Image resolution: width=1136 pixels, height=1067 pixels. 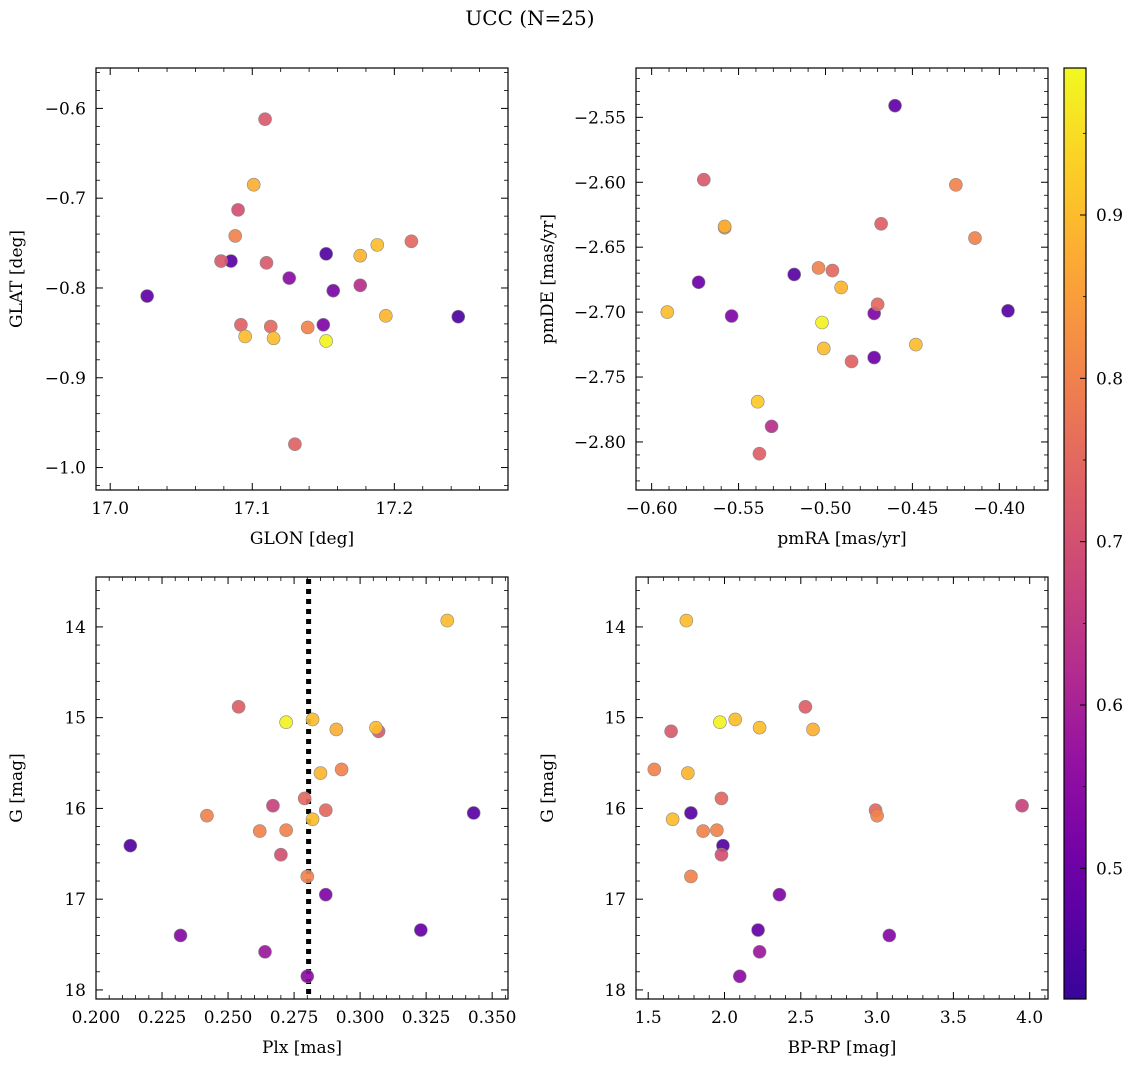 I want to click on figure-suptitle: UCC (N=25), so click(x=530, y=18).